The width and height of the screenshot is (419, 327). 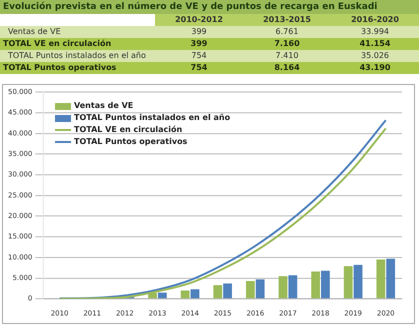 I want to click on data-label: 8.164, so click(x=287, y=68).